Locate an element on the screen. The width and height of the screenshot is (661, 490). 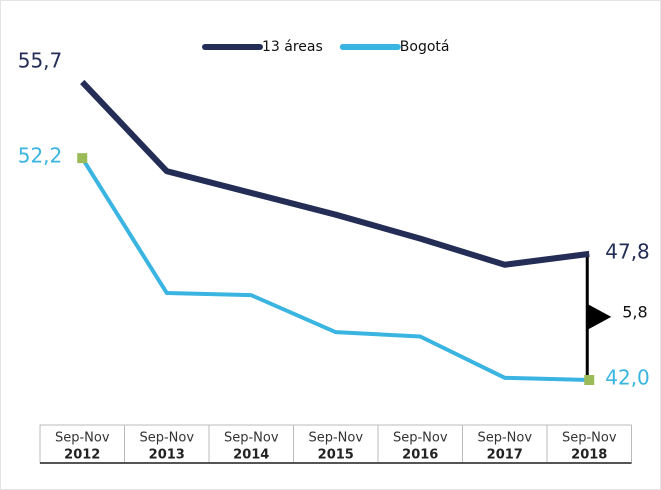
x-tick-label: 2013 is located at coordinates (167, 455).